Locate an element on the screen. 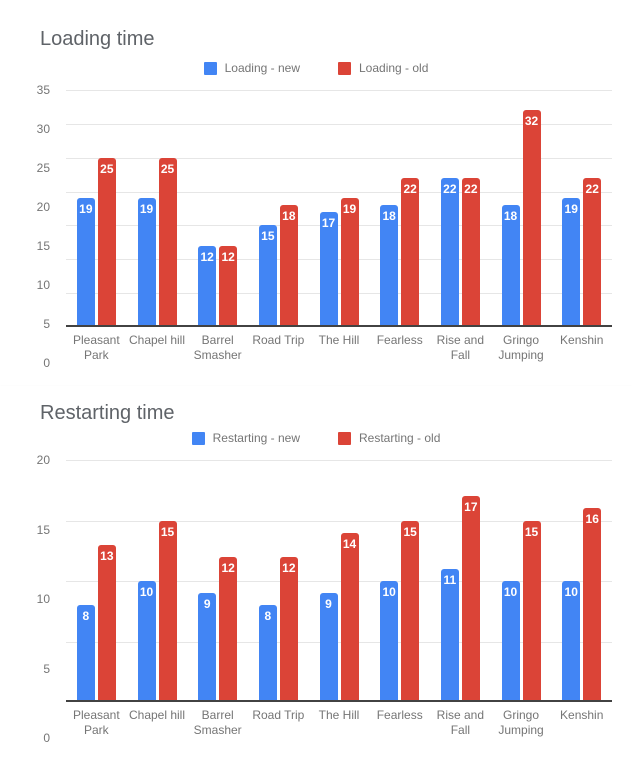 This screenshot has width=632, height=771. bar-group-road-trip: 8 12 is located at coordinates (278, 581).